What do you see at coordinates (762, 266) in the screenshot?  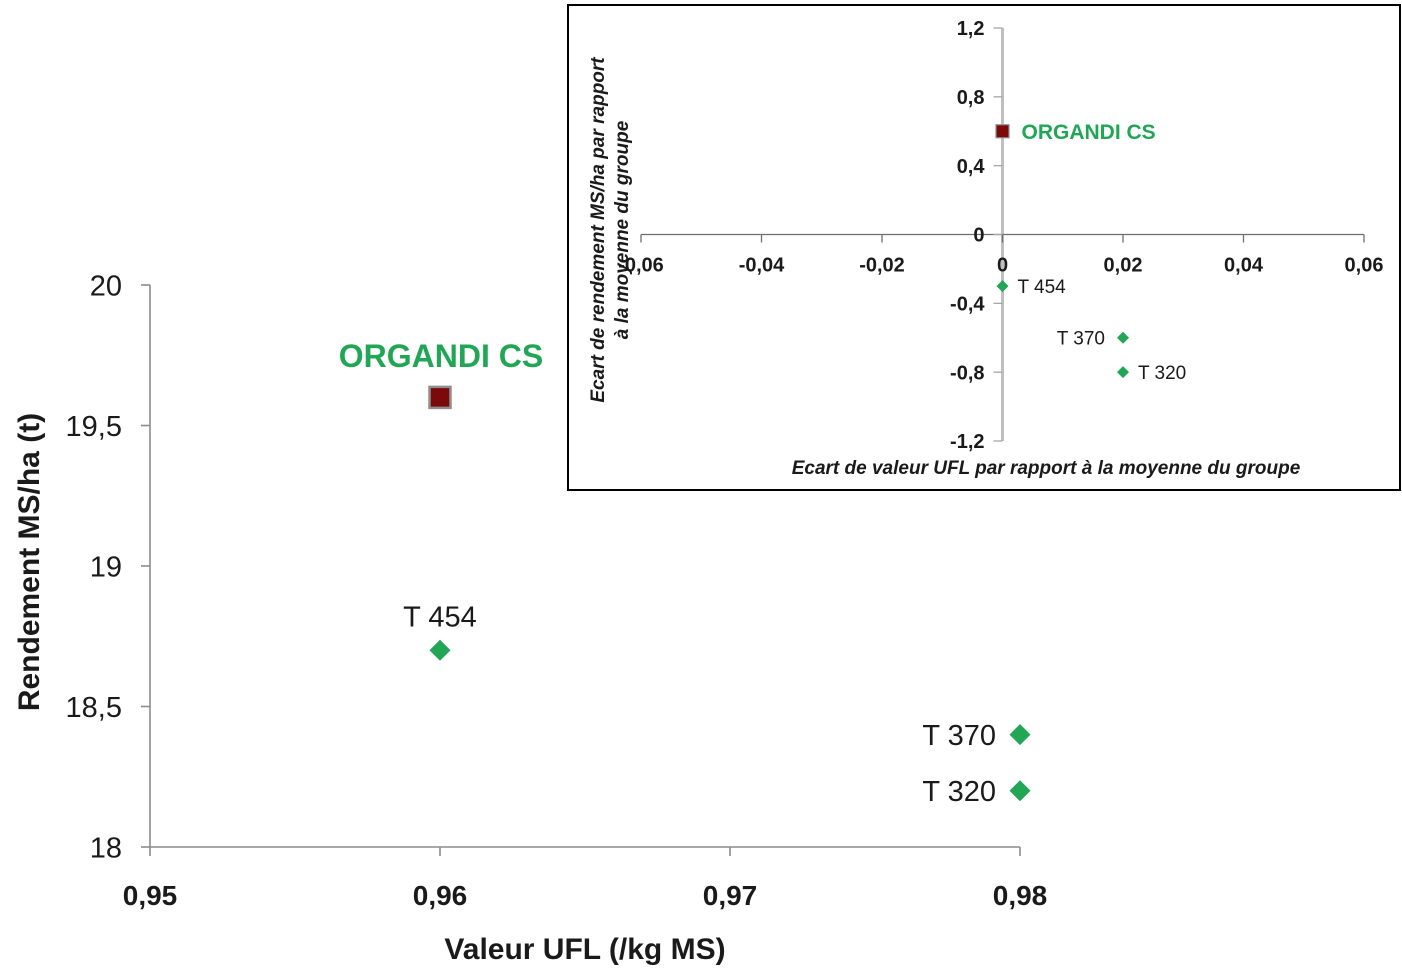 I see `inset-x-tick-label: -0,04` at bounding box center [762, 266].